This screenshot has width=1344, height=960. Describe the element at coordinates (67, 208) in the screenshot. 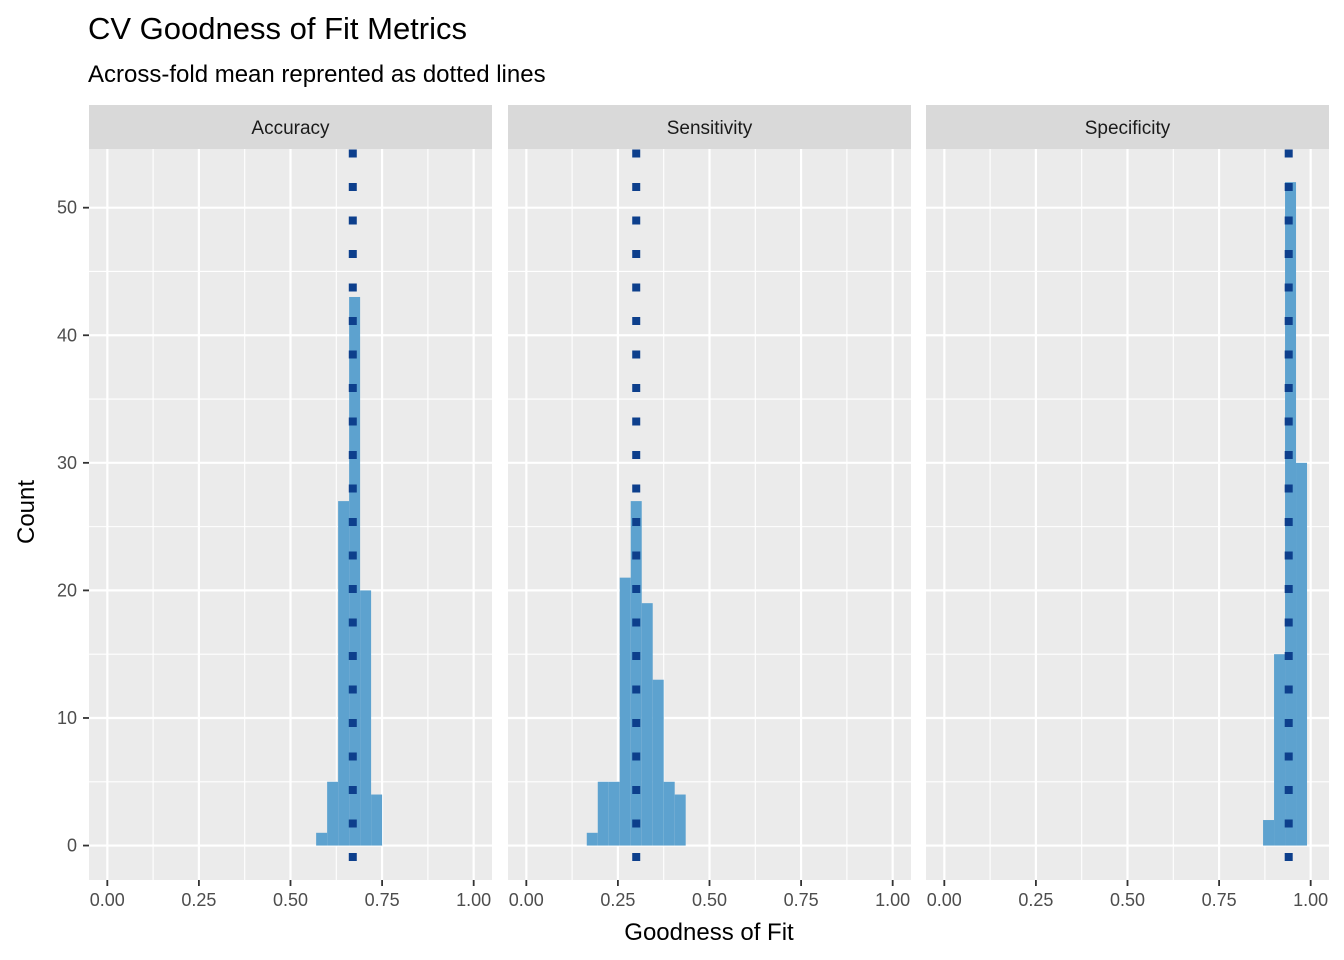

I see `y-tick-label: 50` at that location.